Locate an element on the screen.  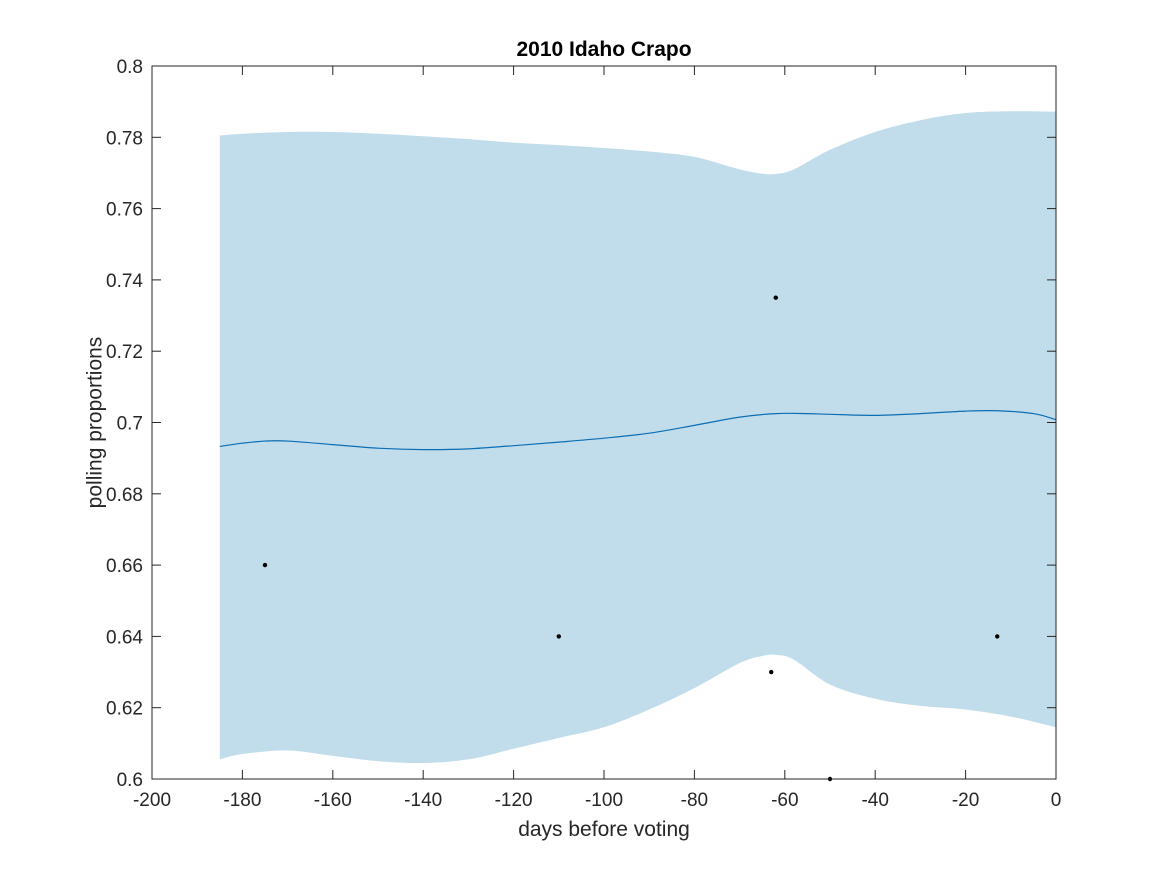
x-tick-label: -40 is located at coordinates (874, 800).